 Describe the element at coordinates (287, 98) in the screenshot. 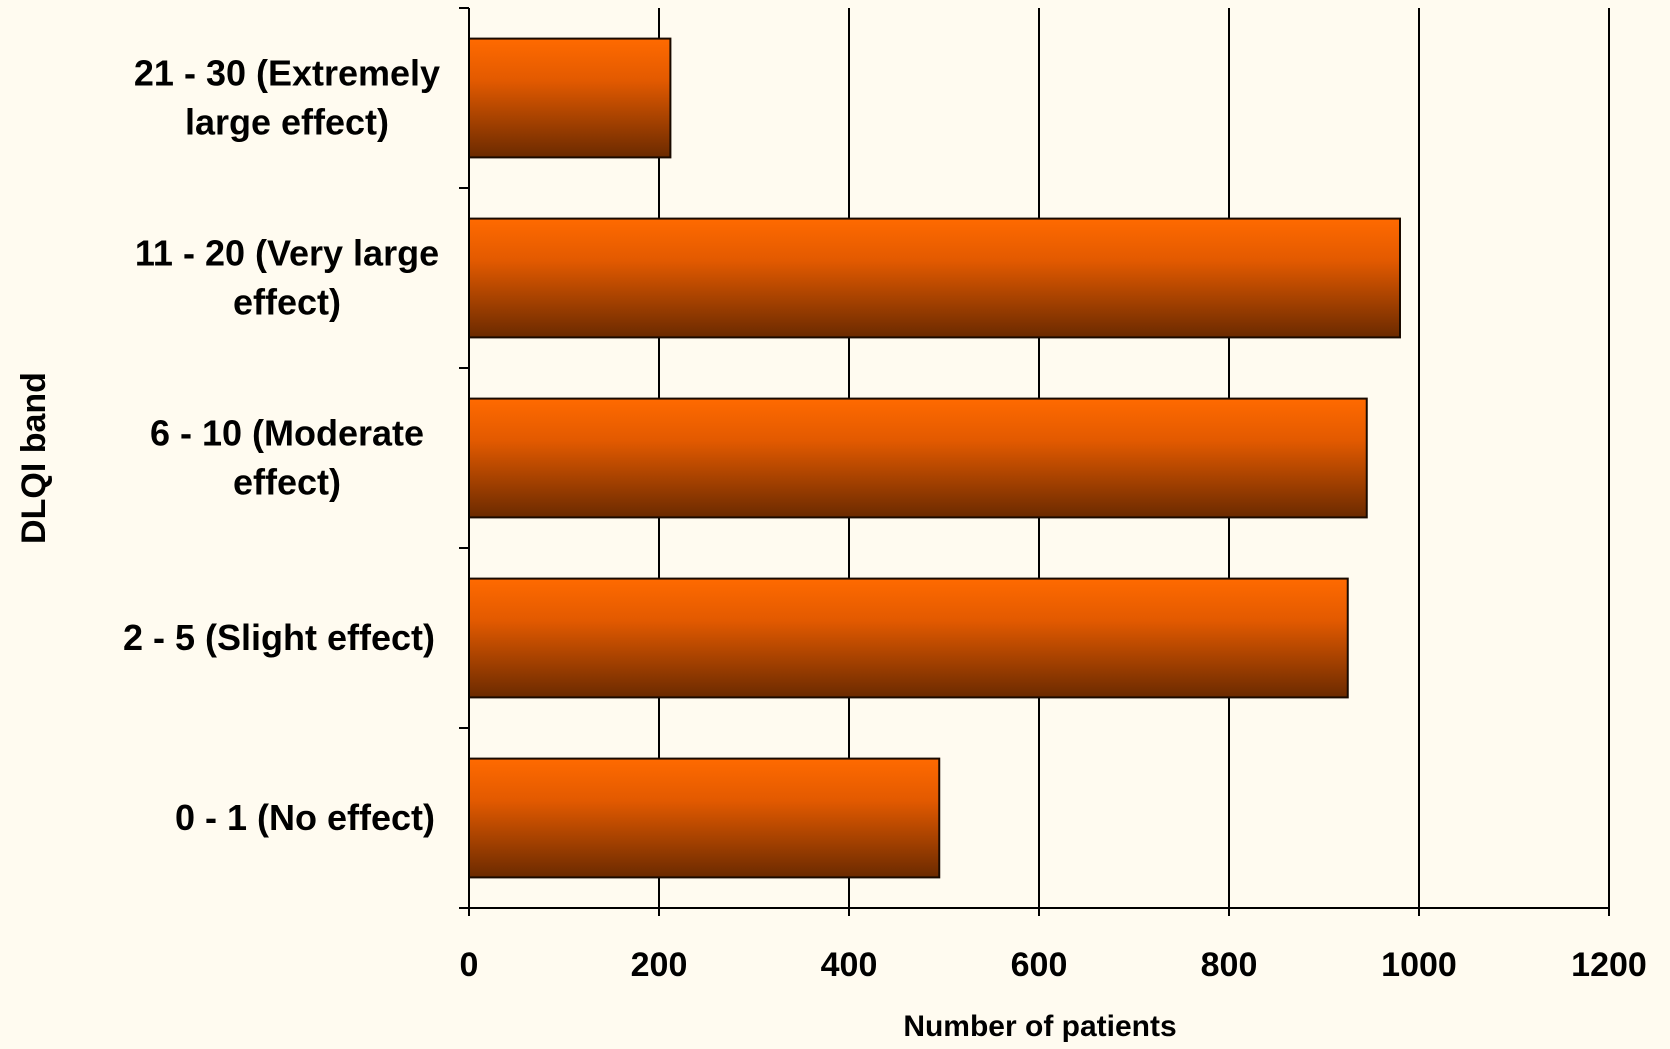

I see `category-label: 21 - 30 (Extremely large effect)` at that location.